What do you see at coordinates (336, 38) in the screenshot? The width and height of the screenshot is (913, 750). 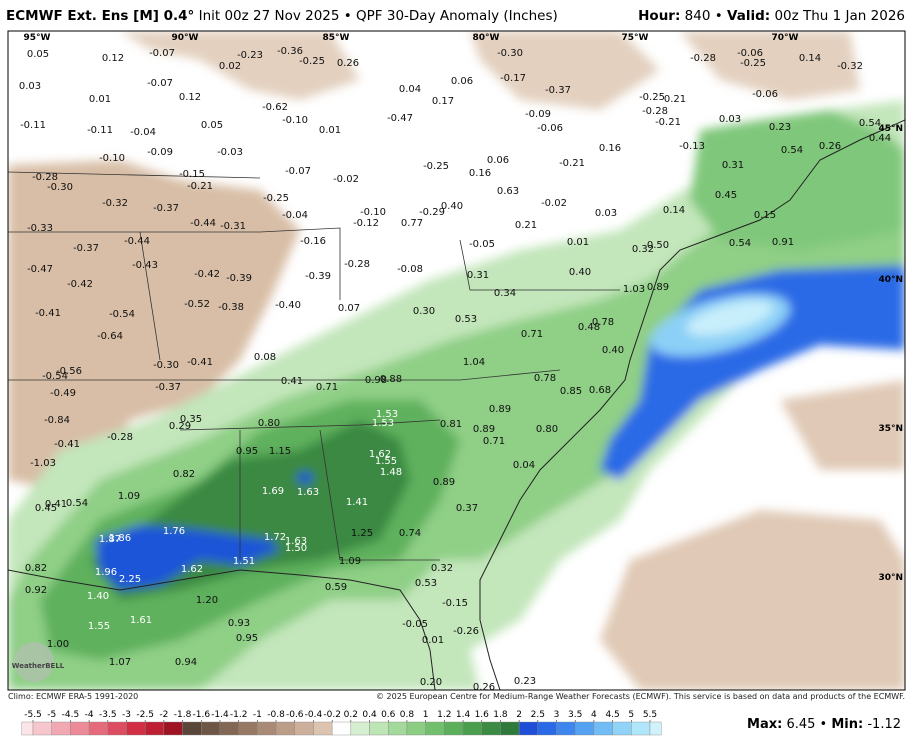 I see `longitude-label: 85°W` at bounding box center [336, 38].